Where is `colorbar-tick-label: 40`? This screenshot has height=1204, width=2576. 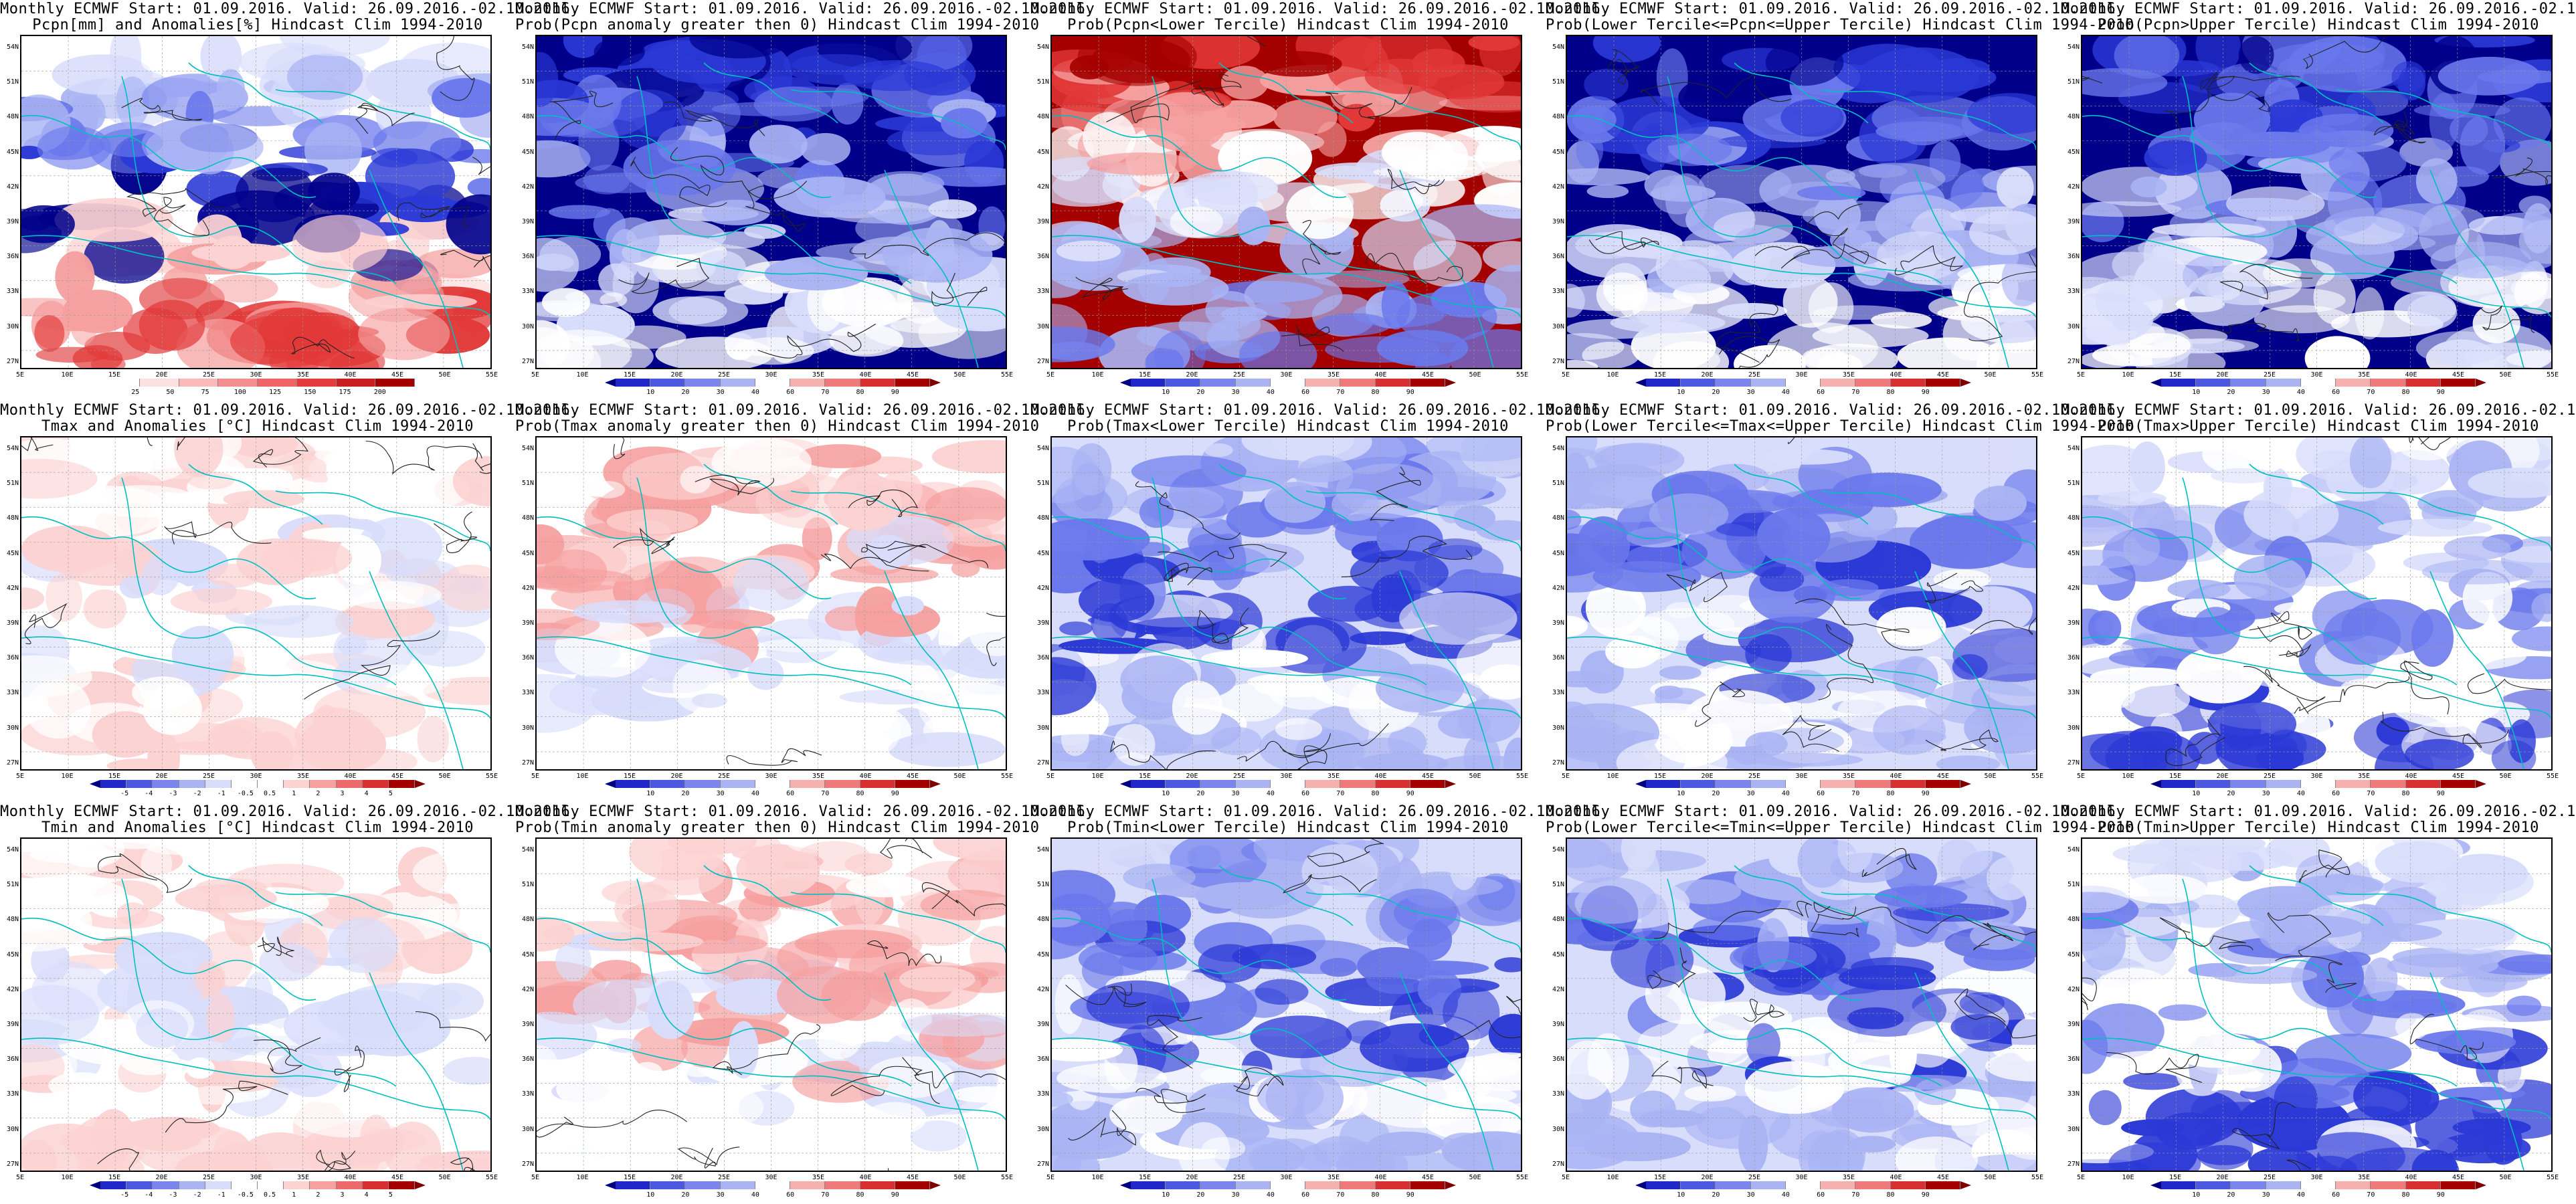 colorbar-tick-label: 40 is located at coordinates (755, 392).